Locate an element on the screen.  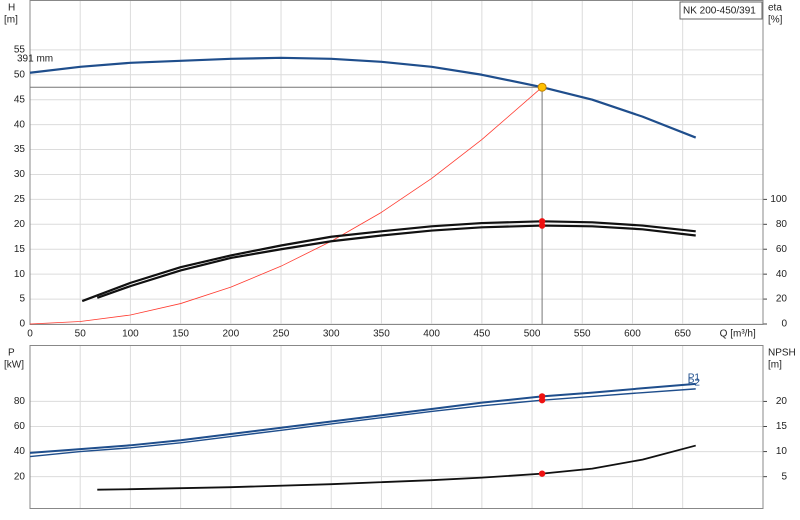
y-tick-label: 50 is located at coordinates (20, 74).